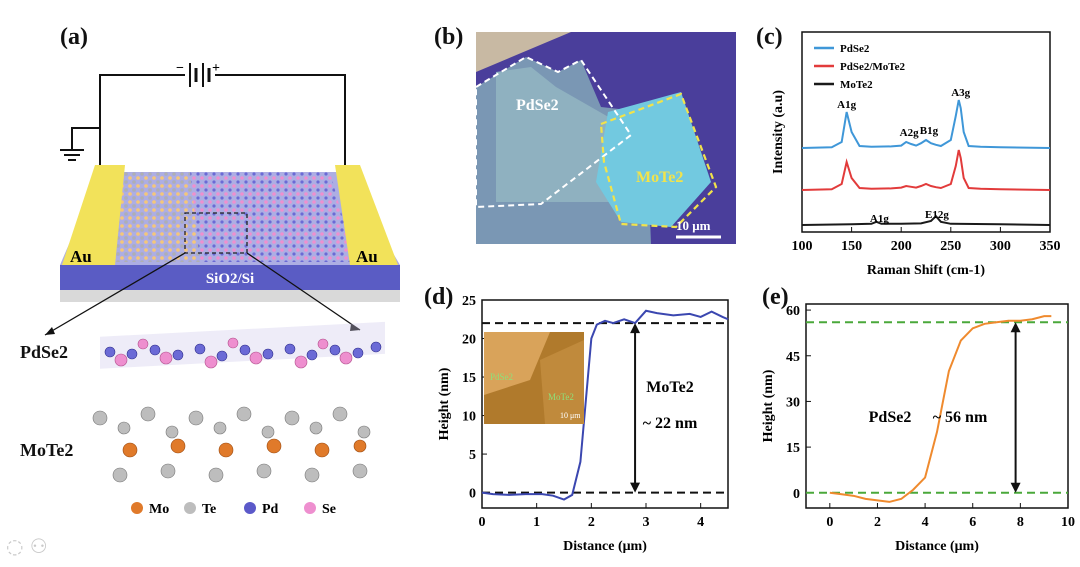 The image size is (1080, 567). I want to click on annotation-material: PdSe2, so click(890, 417).